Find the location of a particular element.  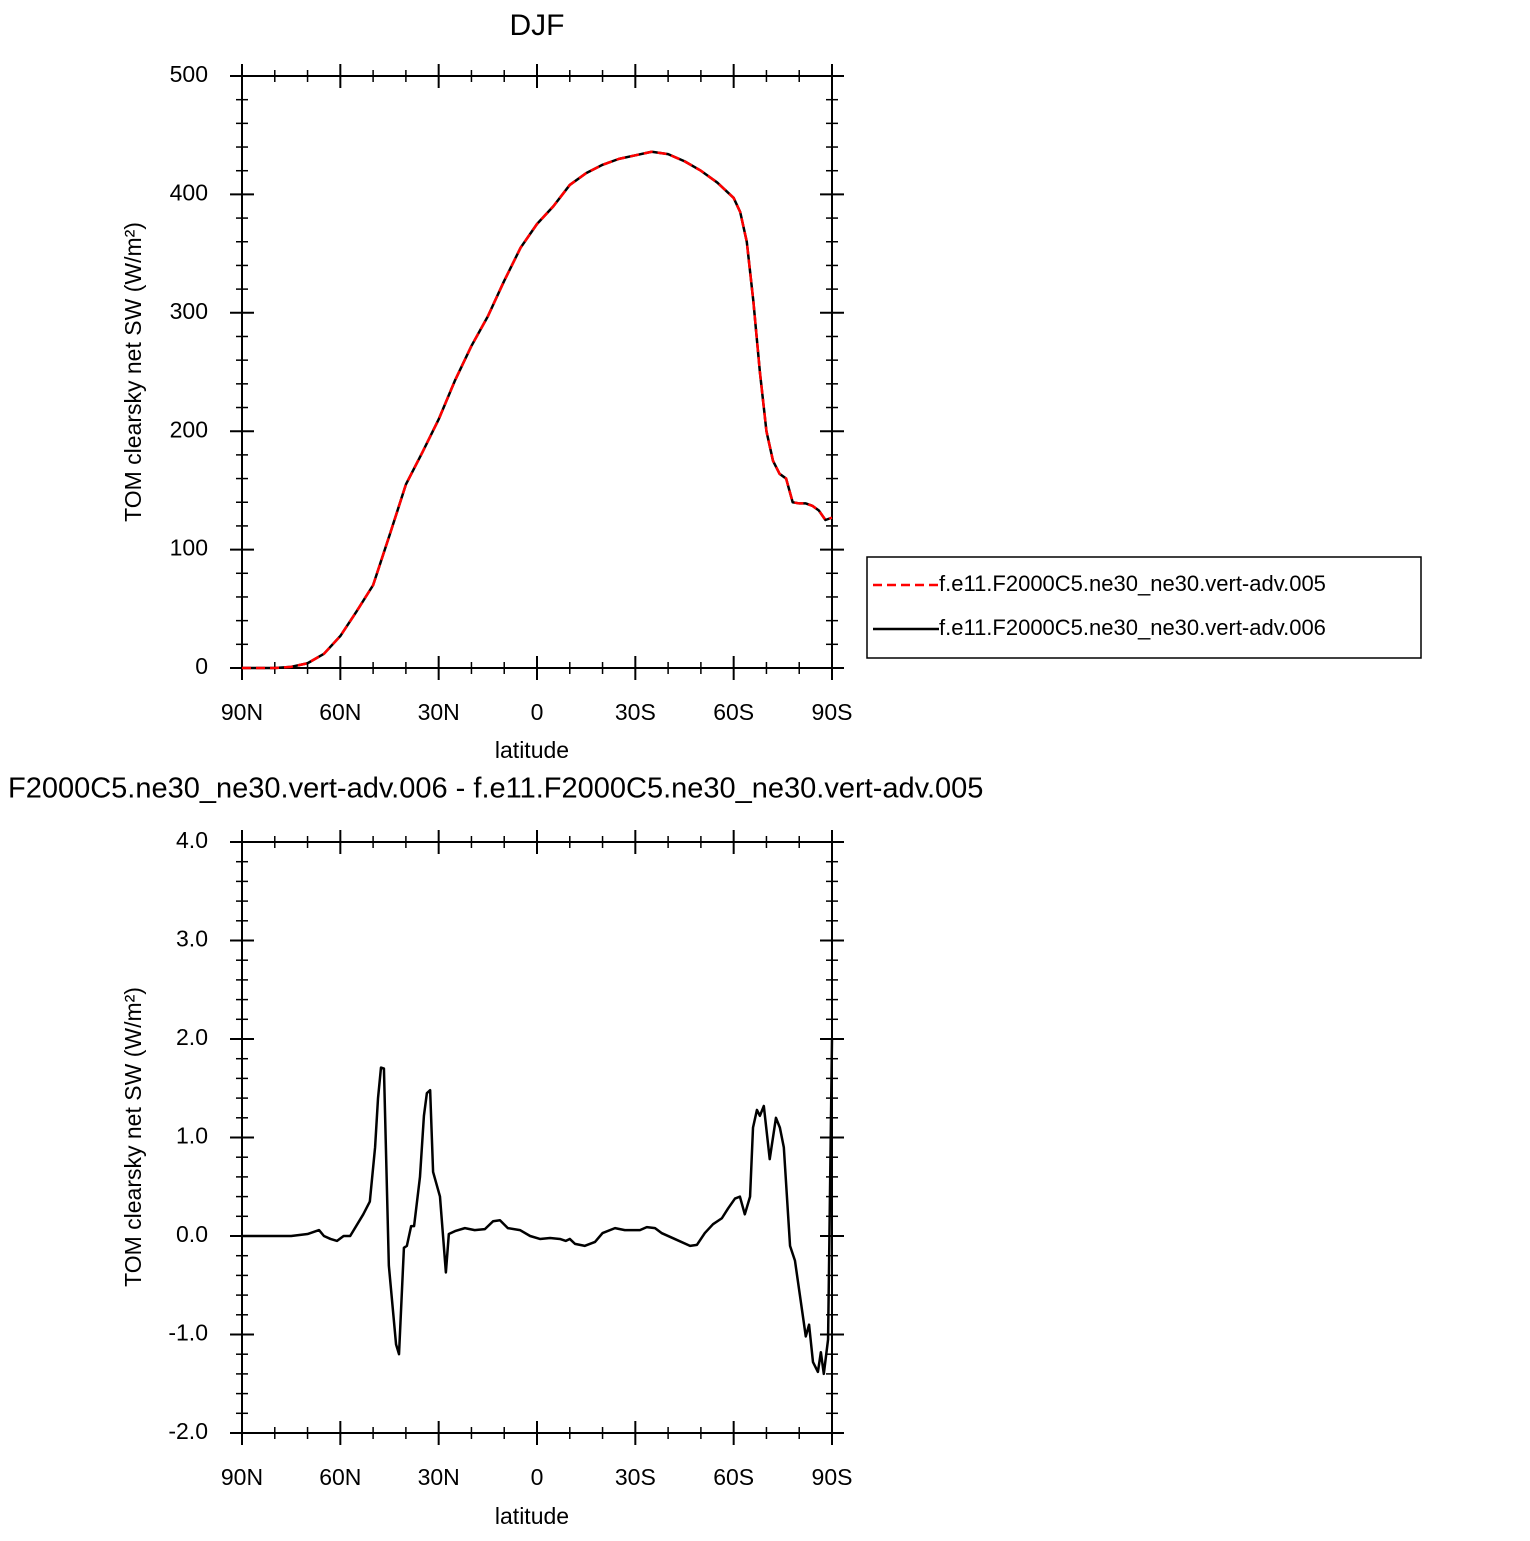

y-tick-label: 100 is located at coordinates (189, 548).